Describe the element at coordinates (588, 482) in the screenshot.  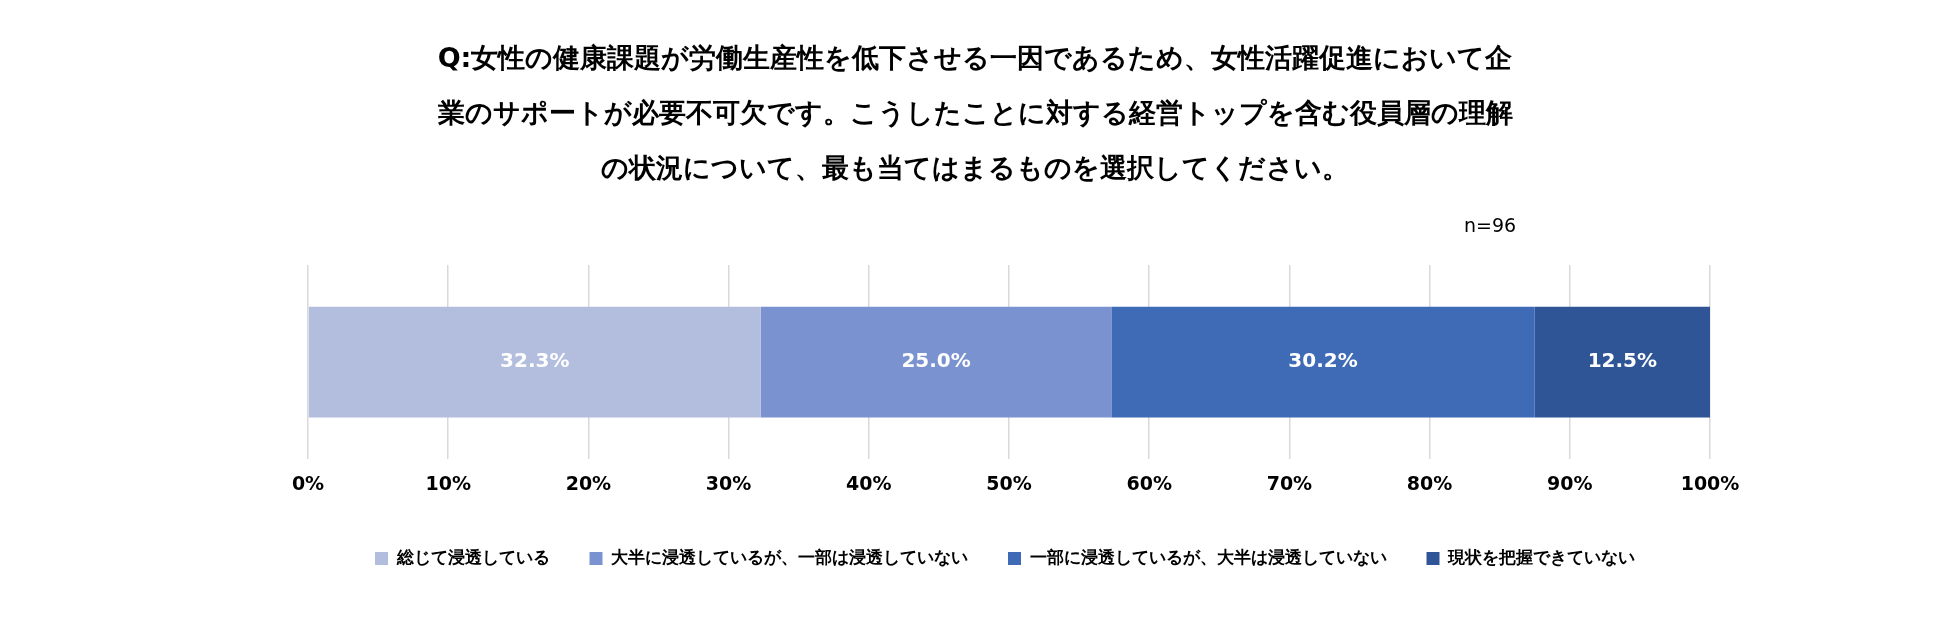
I see `x-tick-label: 20%` at that location.